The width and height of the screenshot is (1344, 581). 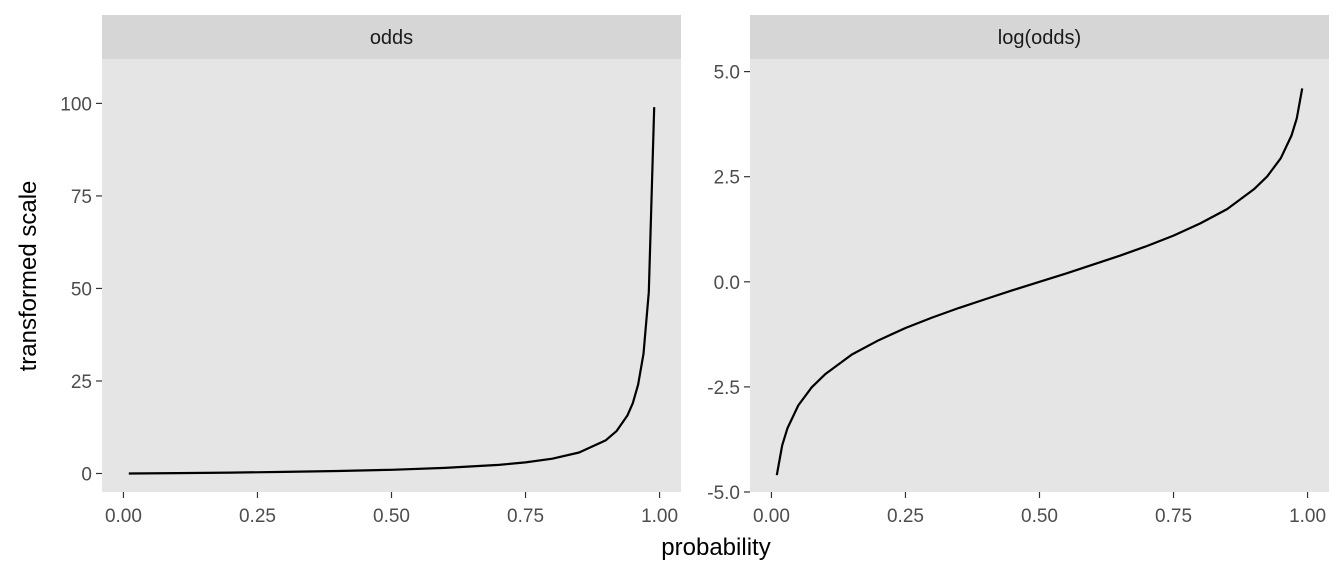 What do you see at coordinates (76, 104) in the screenshot?
I see `panel-1-y-tick-label: 100` at bounding box center [76, 104].